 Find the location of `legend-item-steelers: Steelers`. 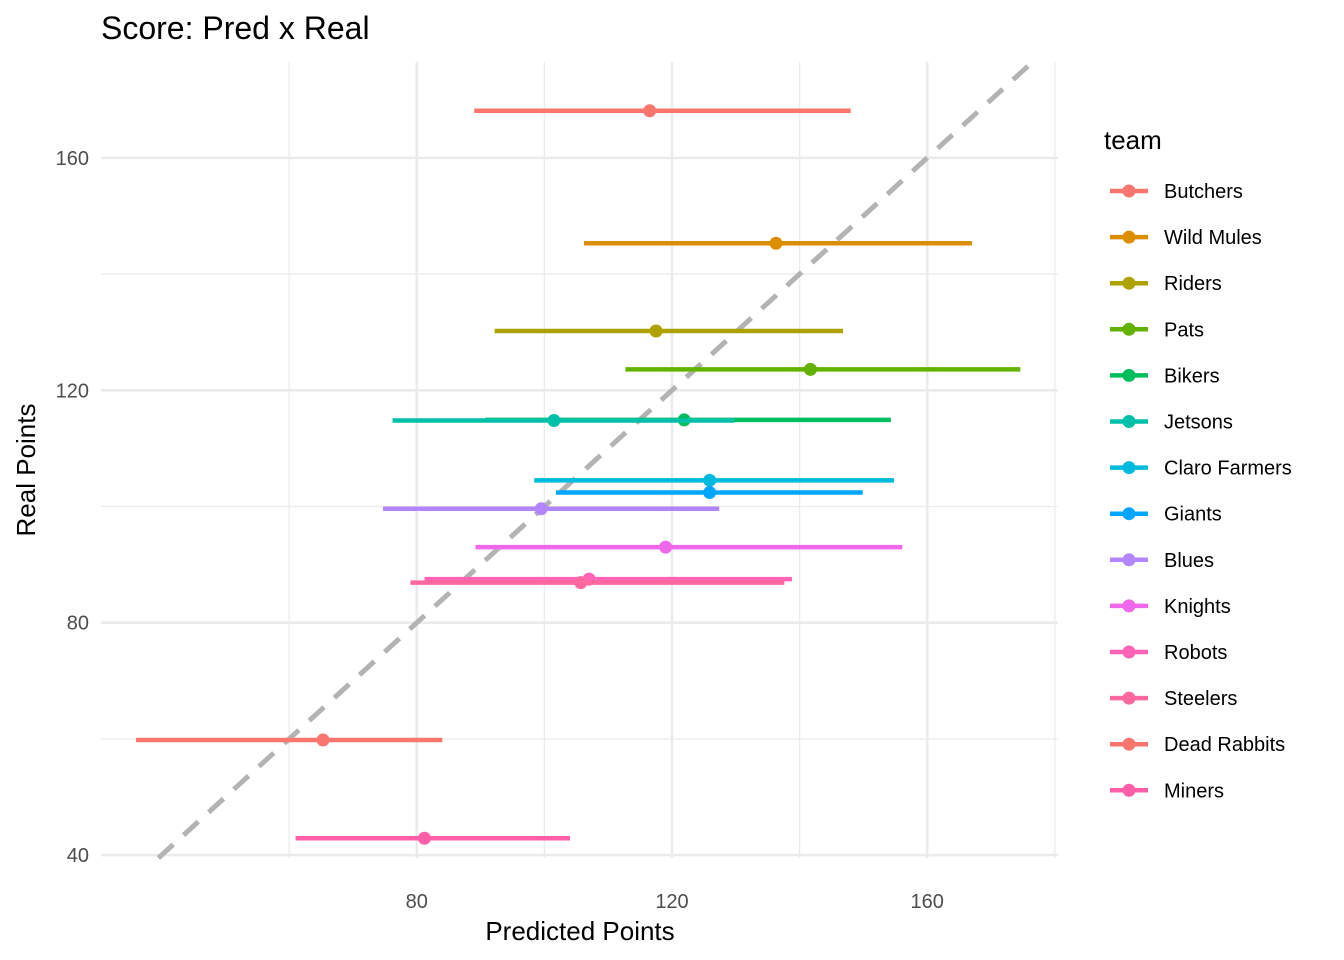

legend-item-steelers: Steelers is located at coordinates (1173, 699).